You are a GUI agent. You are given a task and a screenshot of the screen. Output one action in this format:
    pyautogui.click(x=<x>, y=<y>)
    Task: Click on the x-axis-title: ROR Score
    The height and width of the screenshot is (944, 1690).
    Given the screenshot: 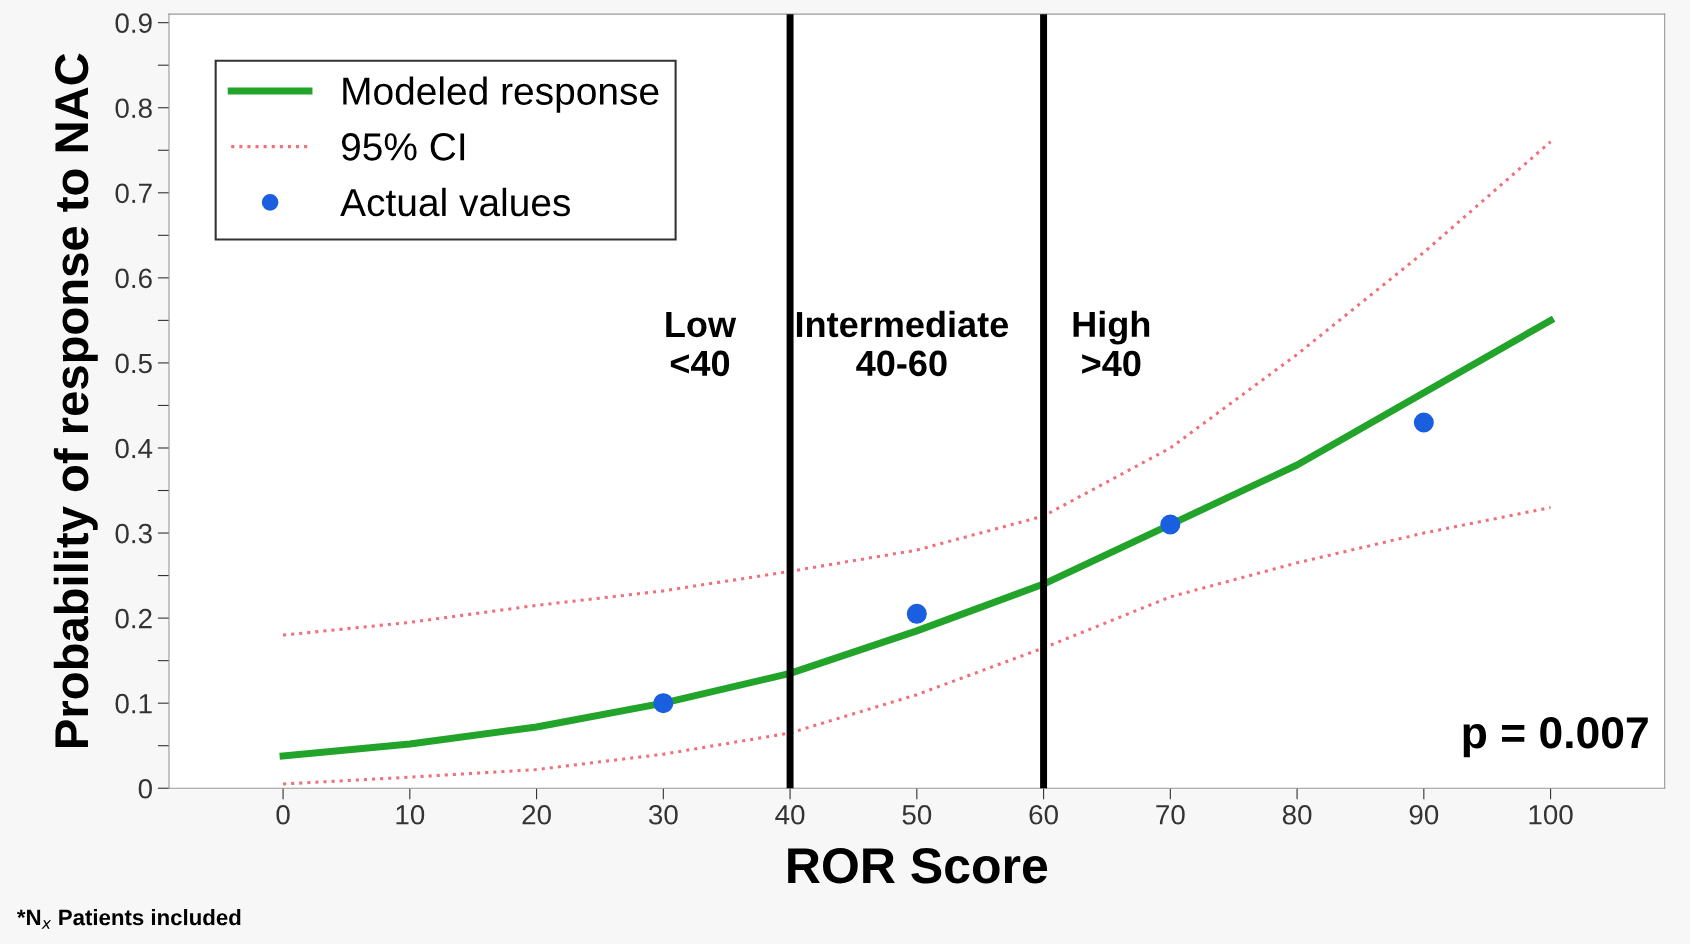 What is the action you would take?
    pyautogui.click(x=918, y=866)
    